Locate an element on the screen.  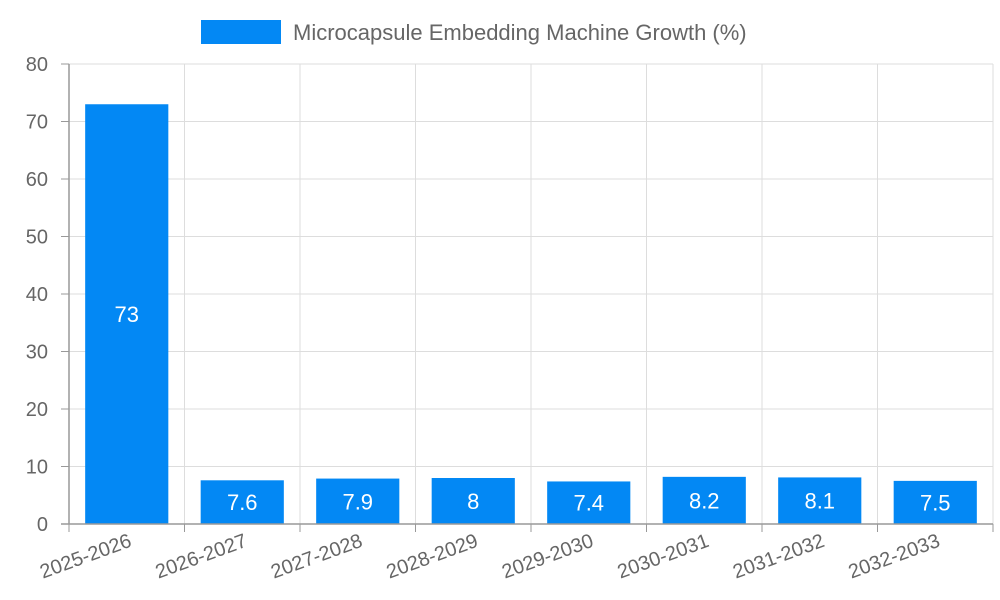
y-tick-label: 40 is located at coordinates (37, 295).